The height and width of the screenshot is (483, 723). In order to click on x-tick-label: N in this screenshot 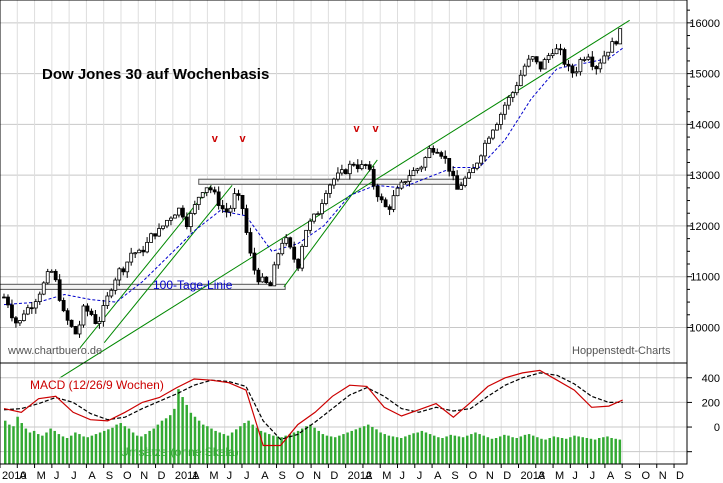, I will do `click(317, 476)`.